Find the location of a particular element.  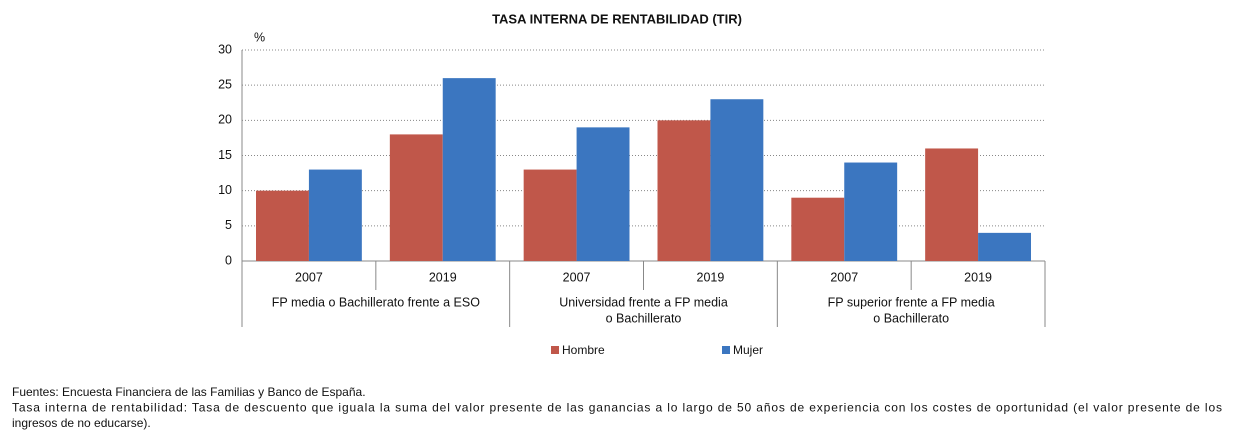

footnote: ingresos de no educarse). is located at coordinates (81, 423).